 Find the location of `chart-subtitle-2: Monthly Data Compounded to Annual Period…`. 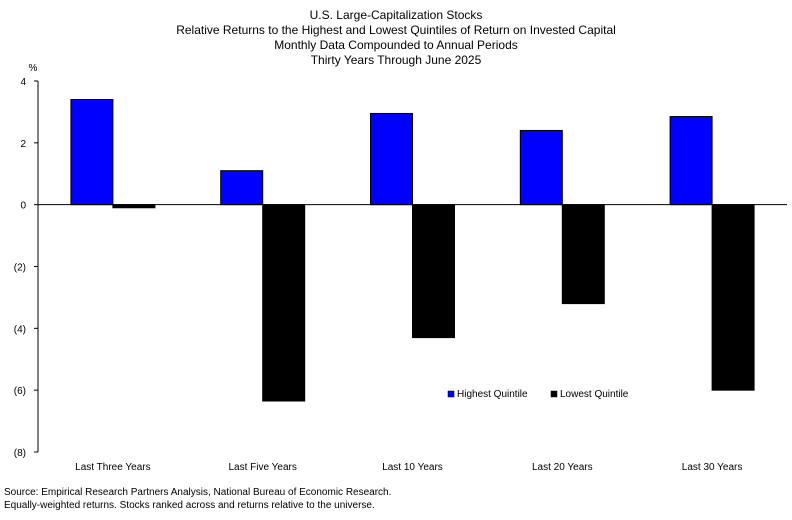

chart-subtitle-2: Monthly Data Compounded to Annual Period… is located at coordinates (396, 45).